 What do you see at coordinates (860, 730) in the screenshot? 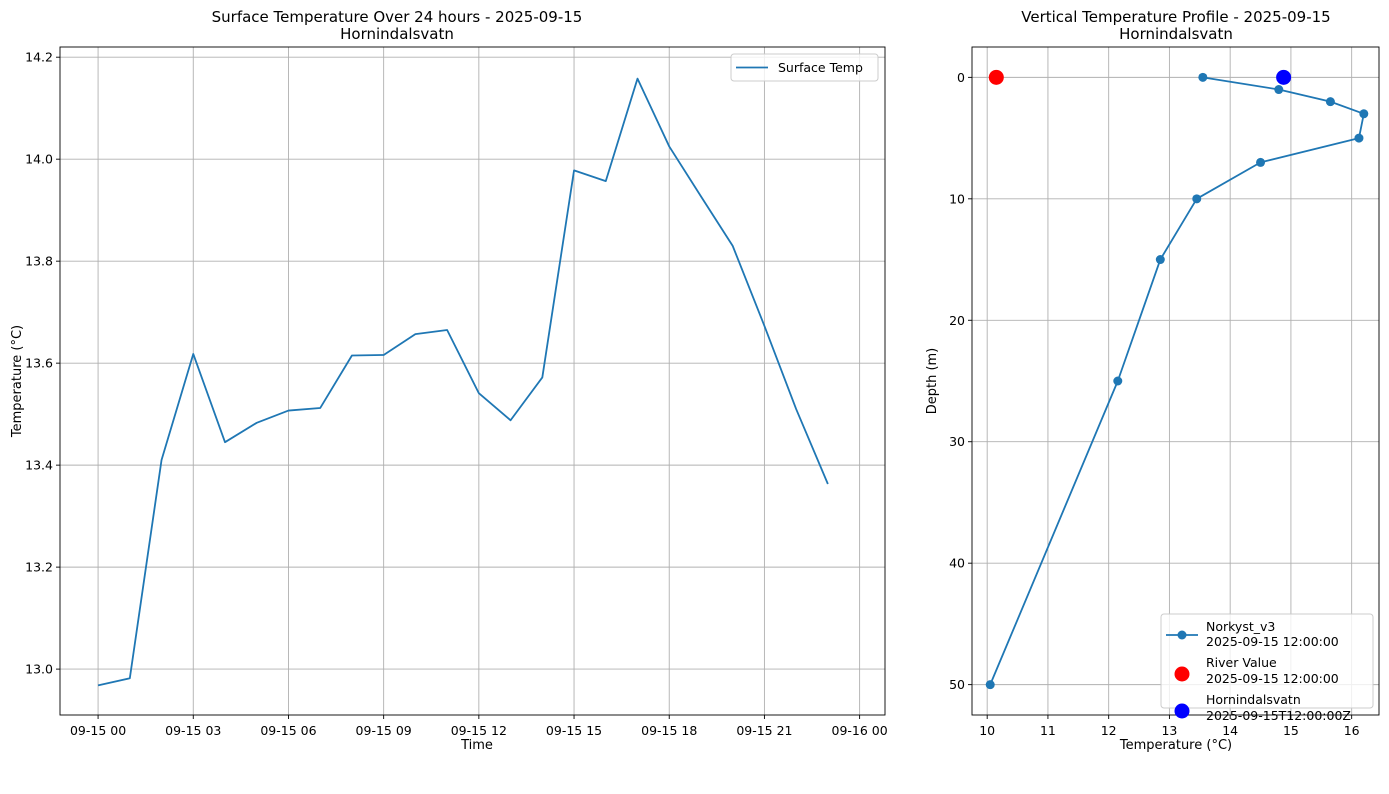
I see `chart1-x-tick-label: 09-16 00` at bounding box center [860, 730].